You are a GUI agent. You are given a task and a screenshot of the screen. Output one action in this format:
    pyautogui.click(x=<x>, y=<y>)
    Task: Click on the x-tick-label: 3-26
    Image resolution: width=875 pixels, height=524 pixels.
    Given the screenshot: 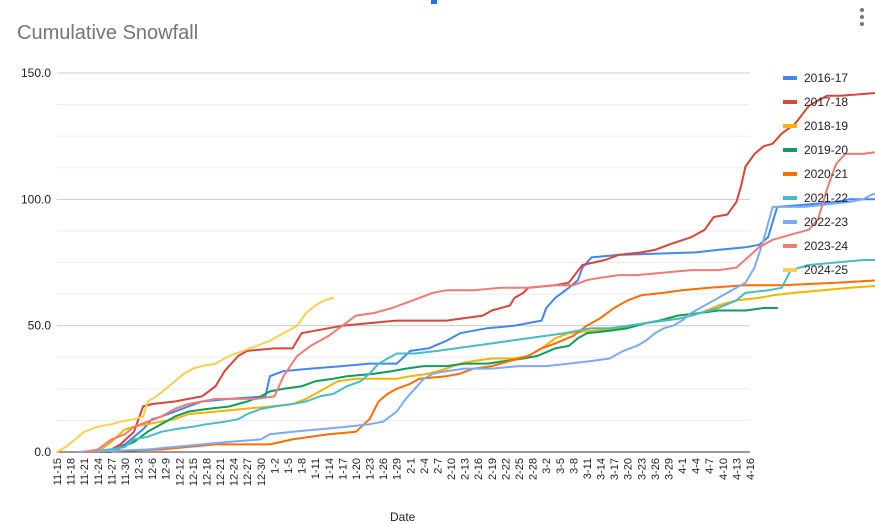 What is the action you would take?
    pyautogui.click(x=656, y=469)
    